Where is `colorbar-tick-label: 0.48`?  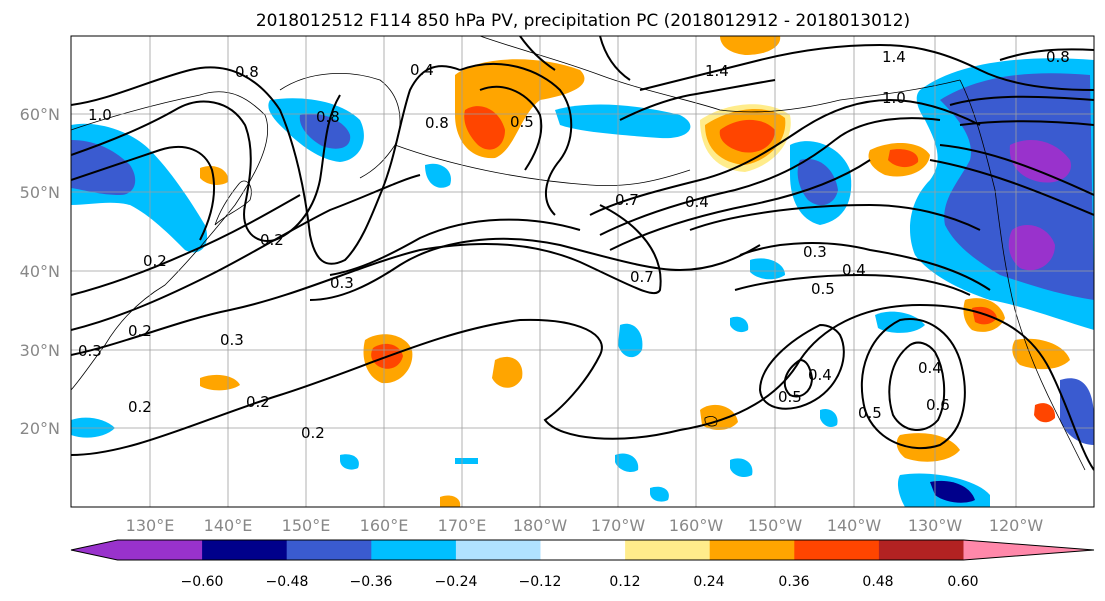 colorbar-tick-label: 0.48 is located at coordinates (877, 582).